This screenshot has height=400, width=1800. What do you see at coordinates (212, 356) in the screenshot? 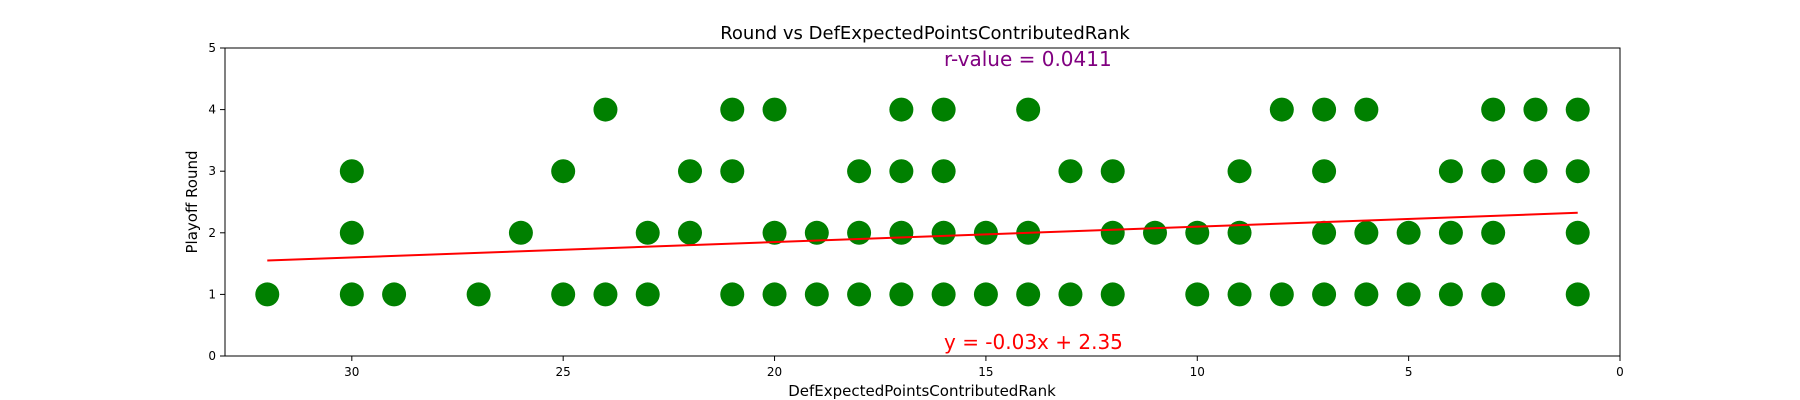
I see `y-tick-label: 0` at bounding box center [212, 356].